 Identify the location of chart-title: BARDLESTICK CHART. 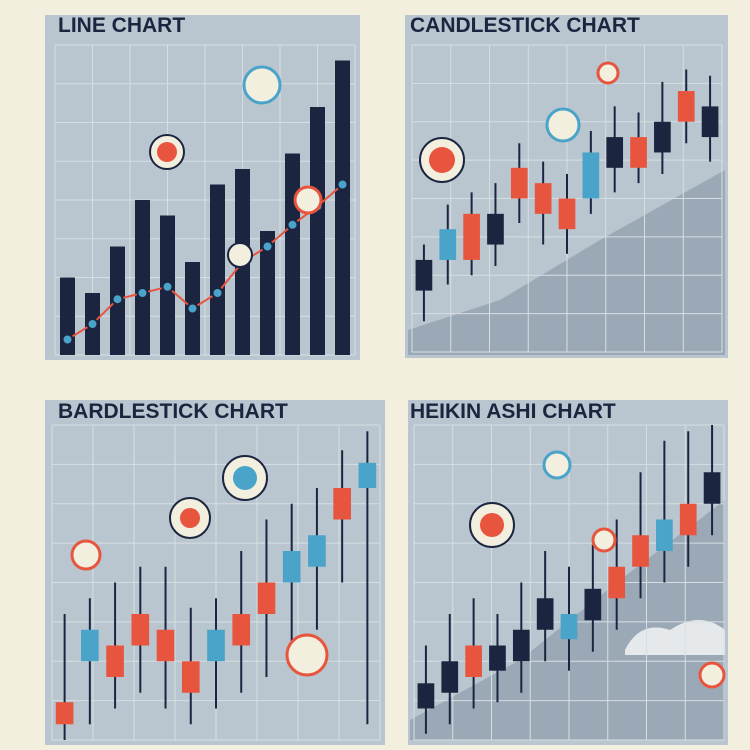
(173, 411).